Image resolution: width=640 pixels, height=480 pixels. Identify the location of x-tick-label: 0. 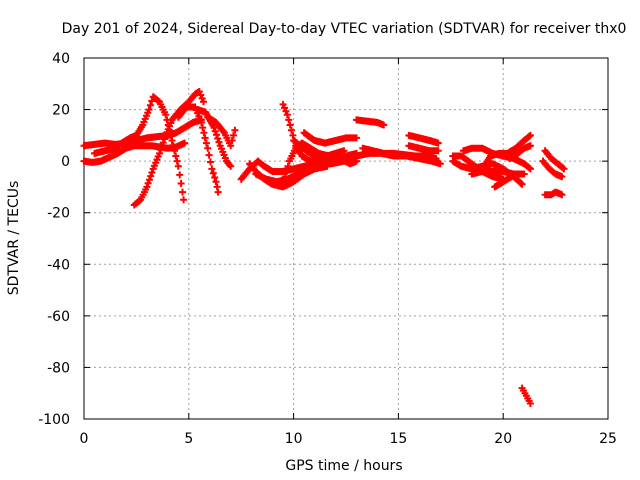
(84, 439).